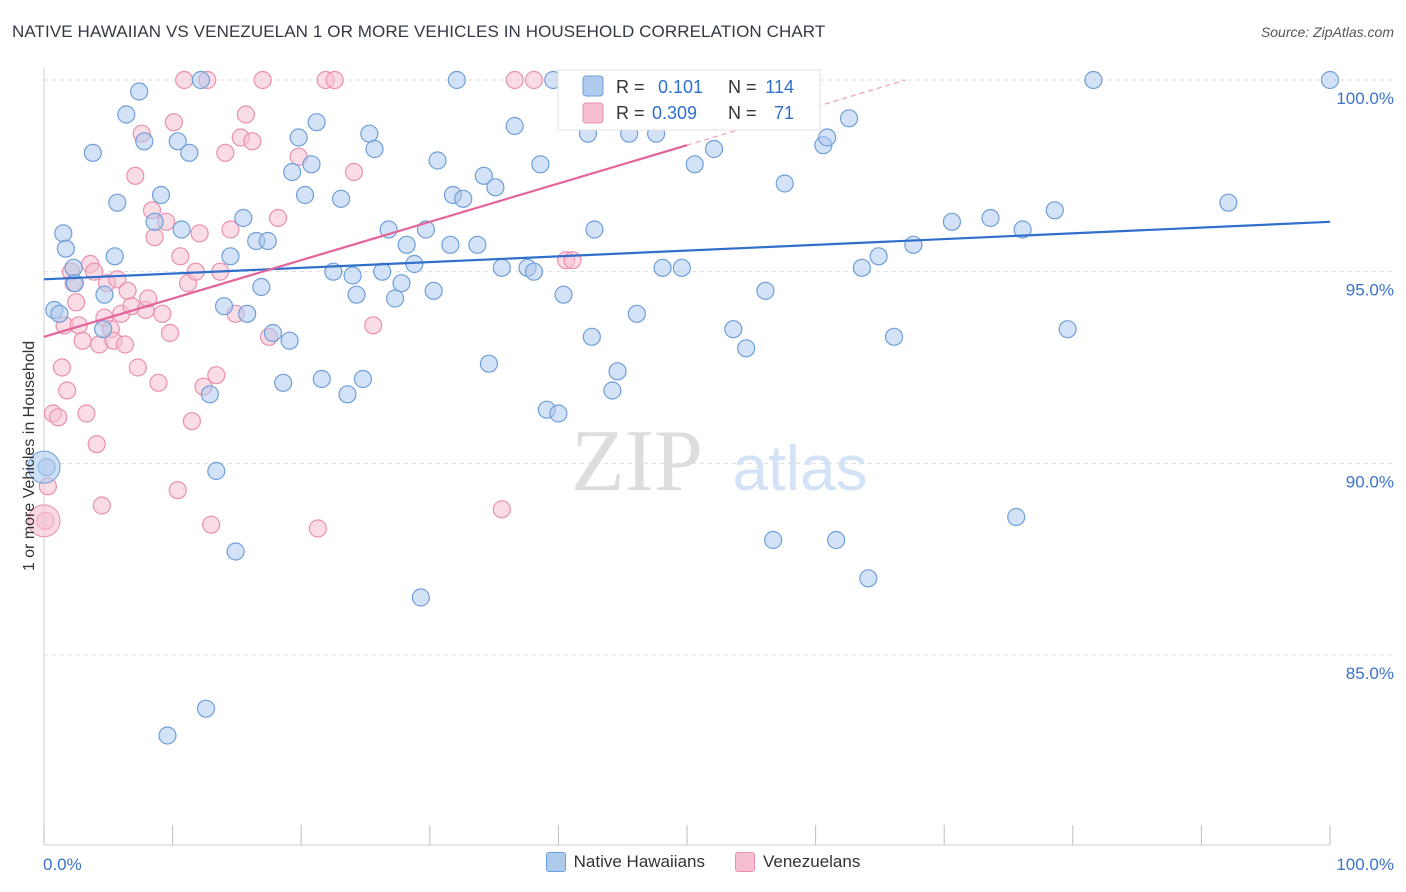  Describe the element at coordinates (687, 250) in the screenshot. I see `native-hawaiians-trend-line` at that location.